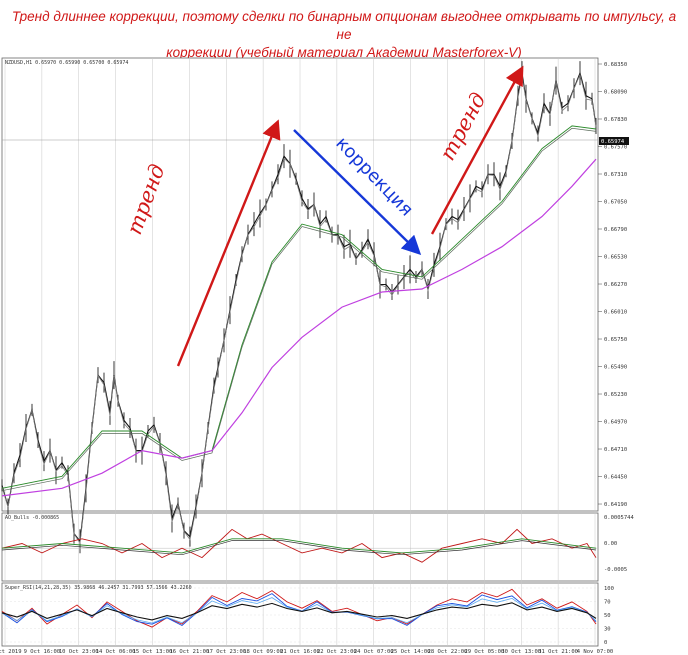 Image resolution: width=688 pixels, height=655 pixels. What do you see at coordinates (615, 505) in the screenshot?
I see `price-tick-label: 0.64190` at bounding box center [615, 505].